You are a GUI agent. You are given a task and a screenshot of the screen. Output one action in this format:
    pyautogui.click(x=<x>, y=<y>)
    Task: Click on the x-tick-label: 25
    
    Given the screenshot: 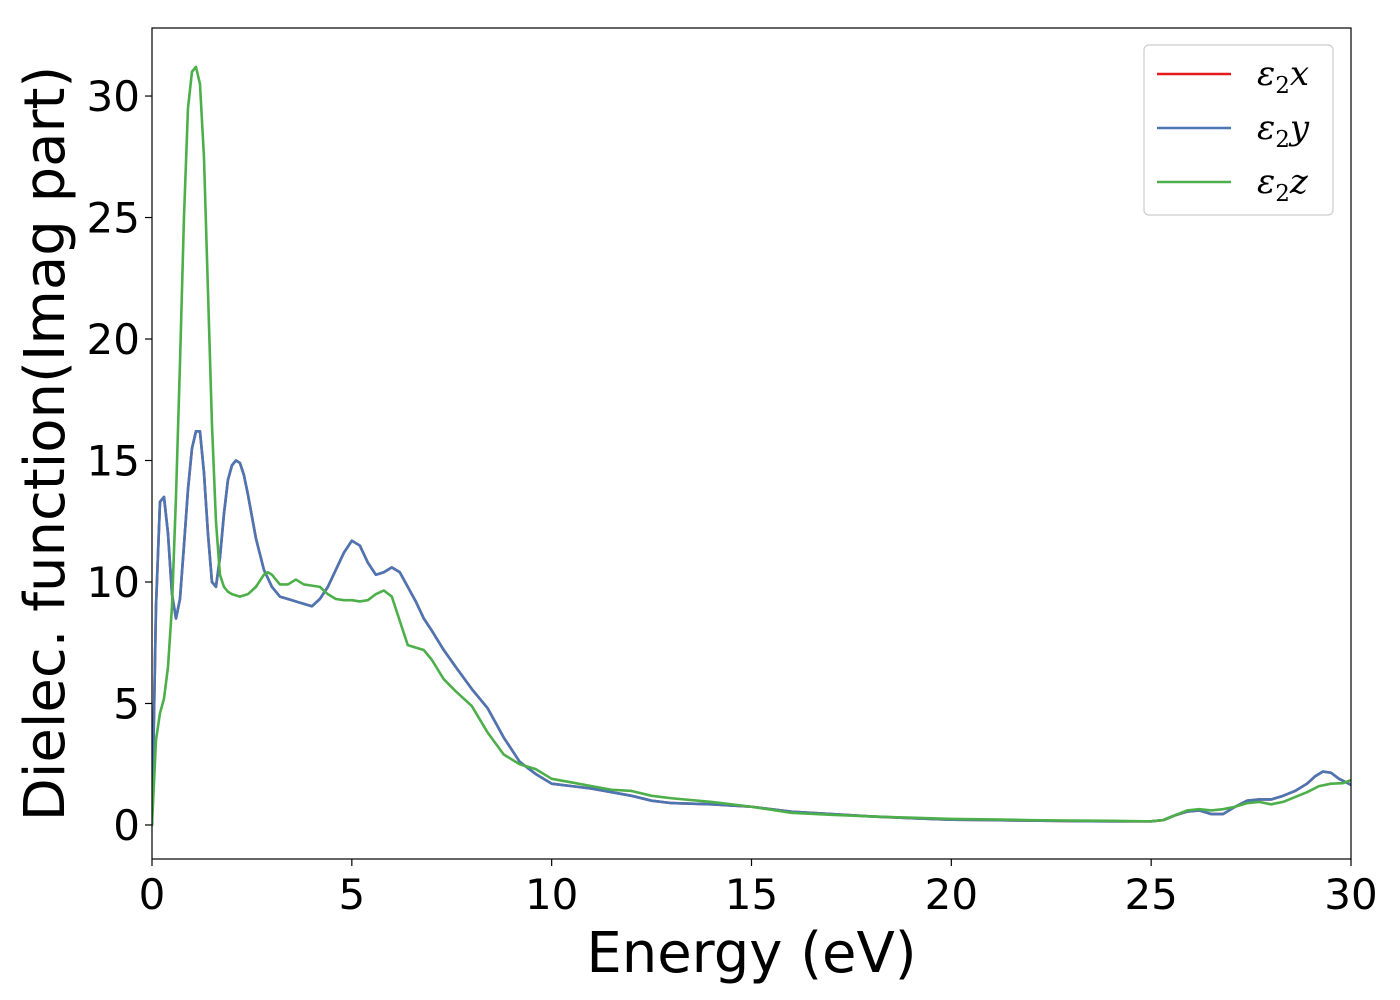 What is the action you would take?
    pyautogui.click(x=1150, y=894)
    